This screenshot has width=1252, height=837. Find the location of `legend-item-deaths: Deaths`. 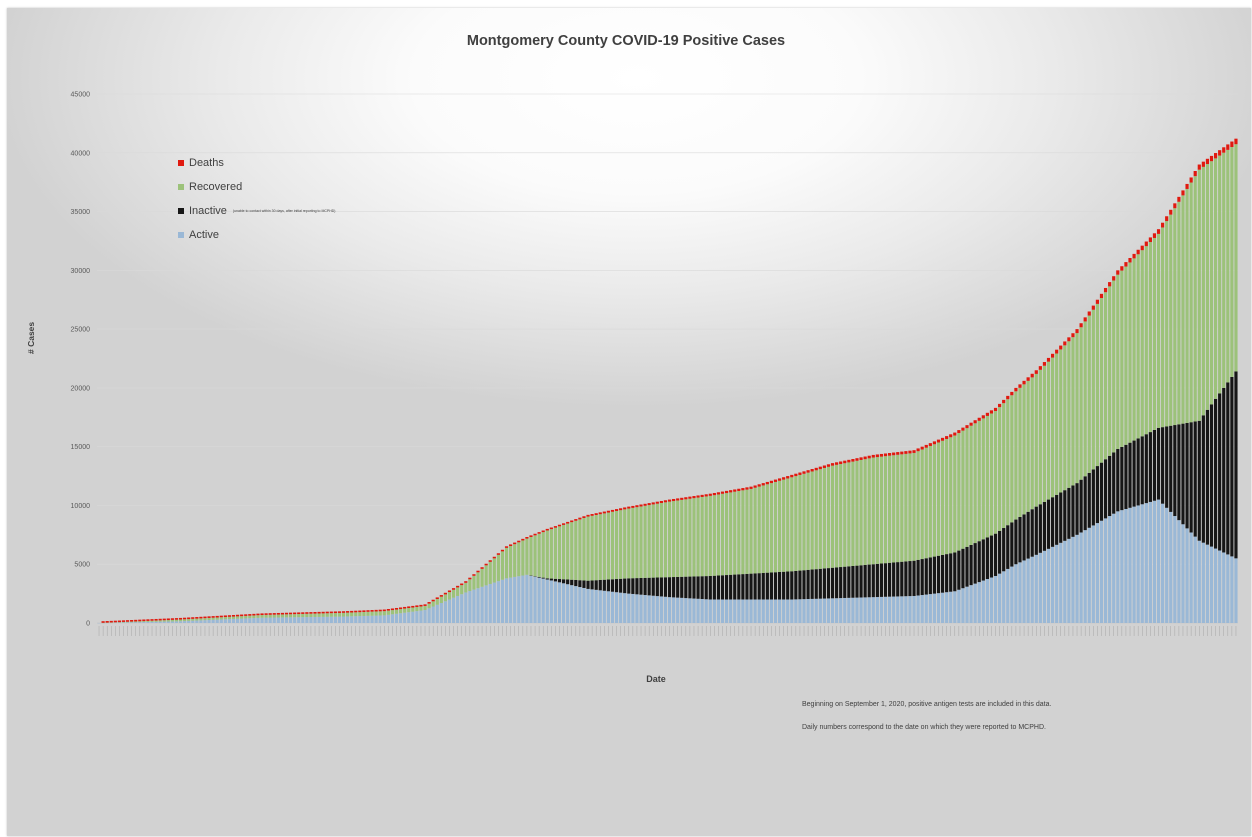

legend-item-deaths: Deaths is located at coordinates (256, 163).